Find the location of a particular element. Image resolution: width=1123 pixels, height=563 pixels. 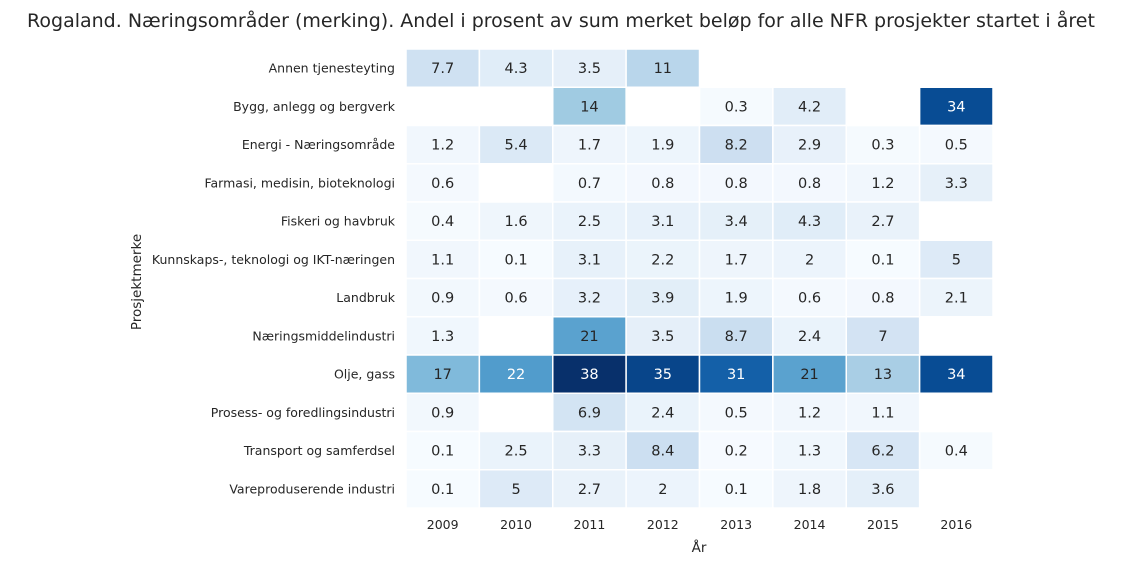

cell-value-label: 2.9 is located at coordinates (809, 146).